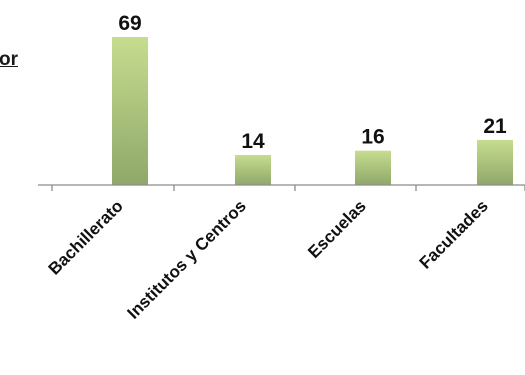  What do you see at coordinates (253, 141) in the screenshot?
I see `data-label-1: 14` at bounding box center [253, 141].